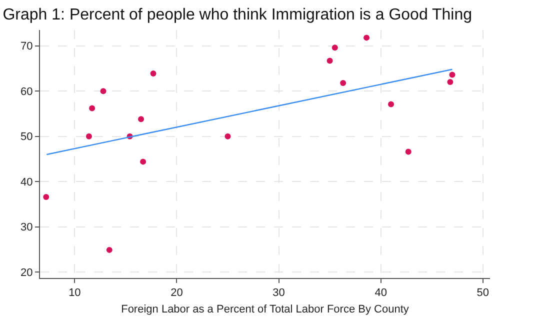 This screenshot has width=548, height=330. Describe the element at coordinates (26, 46) in the screenshot. I see `y-tick-label: 70` at that location.